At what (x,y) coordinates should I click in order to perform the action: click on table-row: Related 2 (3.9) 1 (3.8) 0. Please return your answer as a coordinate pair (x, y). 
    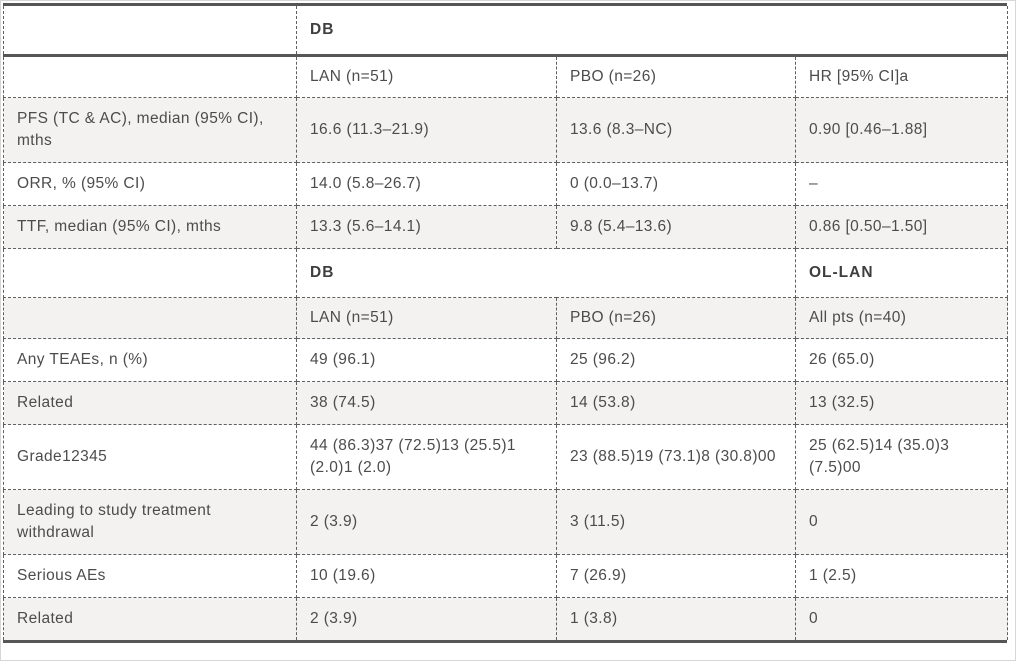
    Looking at the image, I should click on (506, 618).